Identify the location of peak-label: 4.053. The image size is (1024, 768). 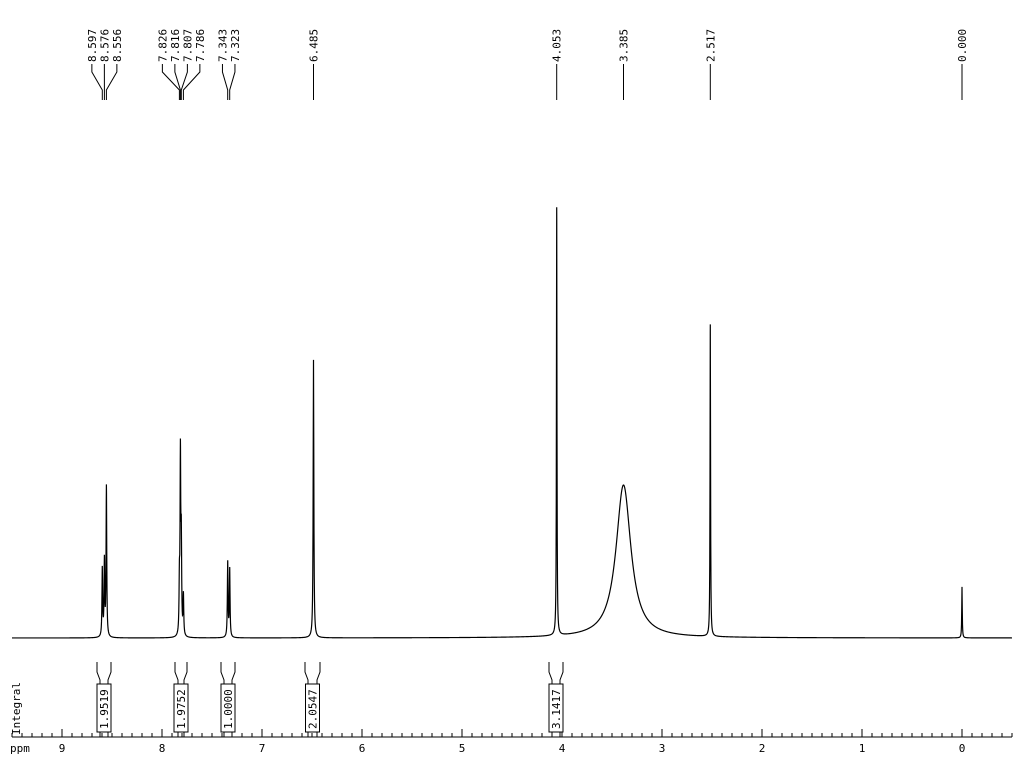
(557, 45).